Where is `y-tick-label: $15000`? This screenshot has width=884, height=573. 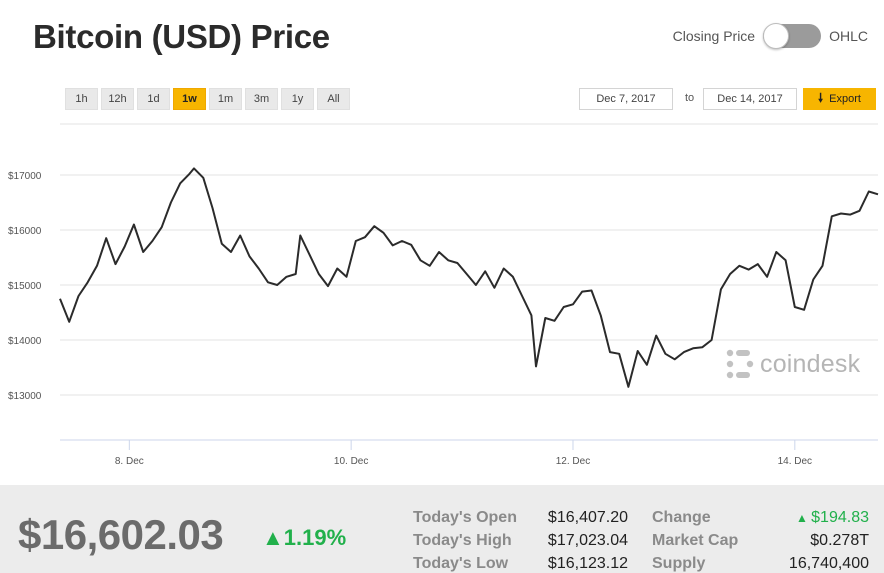 y-tick-label: $15000 is located at coordinates (25, 286).